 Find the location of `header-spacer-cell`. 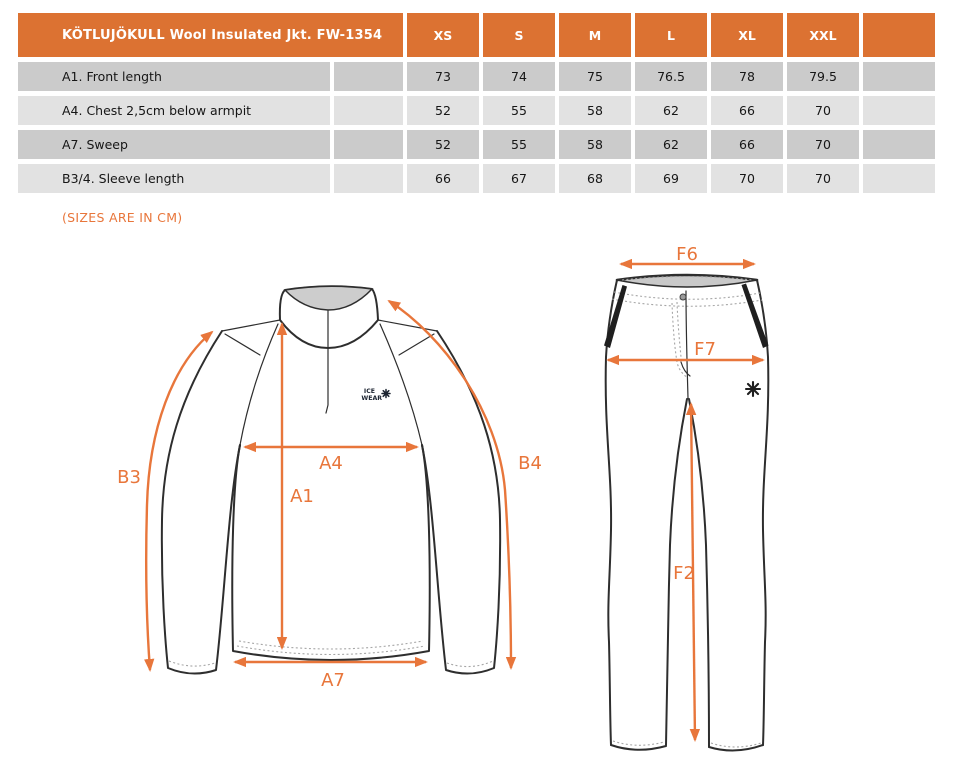

header-spacer-cell is located at coordinates (899, 35).